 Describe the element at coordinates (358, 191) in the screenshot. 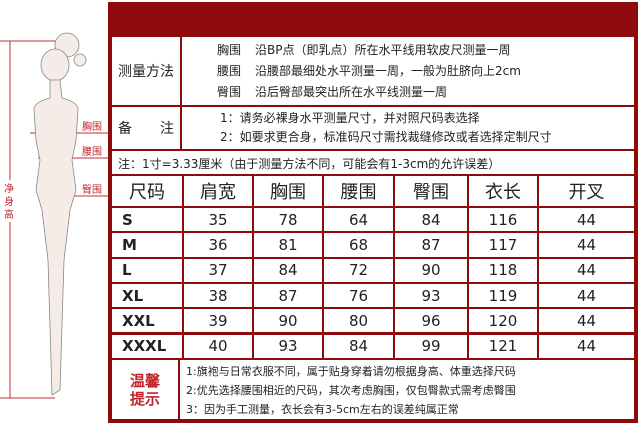

I see `column-header: 腰围` at that location.